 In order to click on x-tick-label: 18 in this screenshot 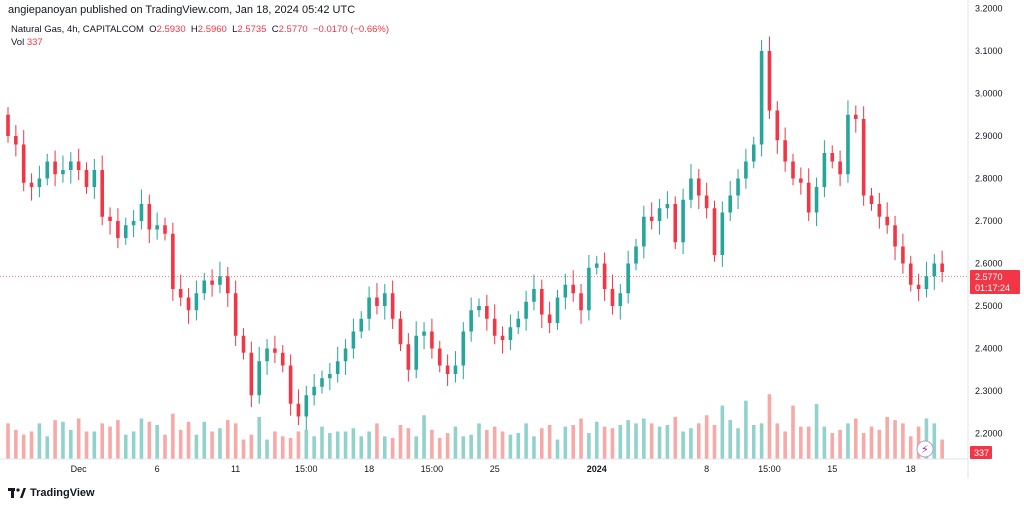, I will do `click(911, 469)`.